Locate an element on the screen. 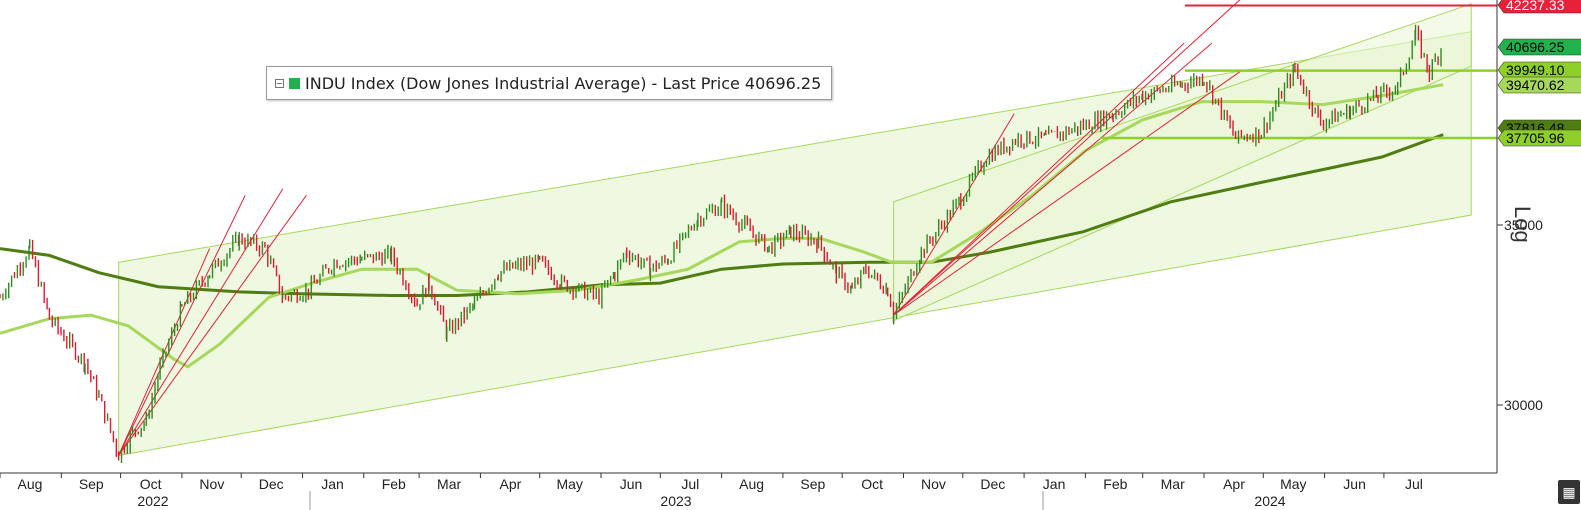  y-tick-label: 35000 is located at coordinates (1523, 225).